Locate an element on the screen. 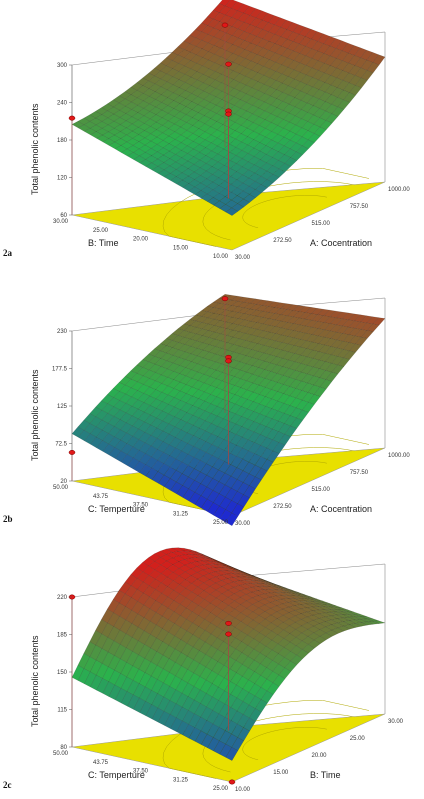 This screenshot has height=799, width=424. y-tick-label: 43.75 is located at coordinates (101, 763).